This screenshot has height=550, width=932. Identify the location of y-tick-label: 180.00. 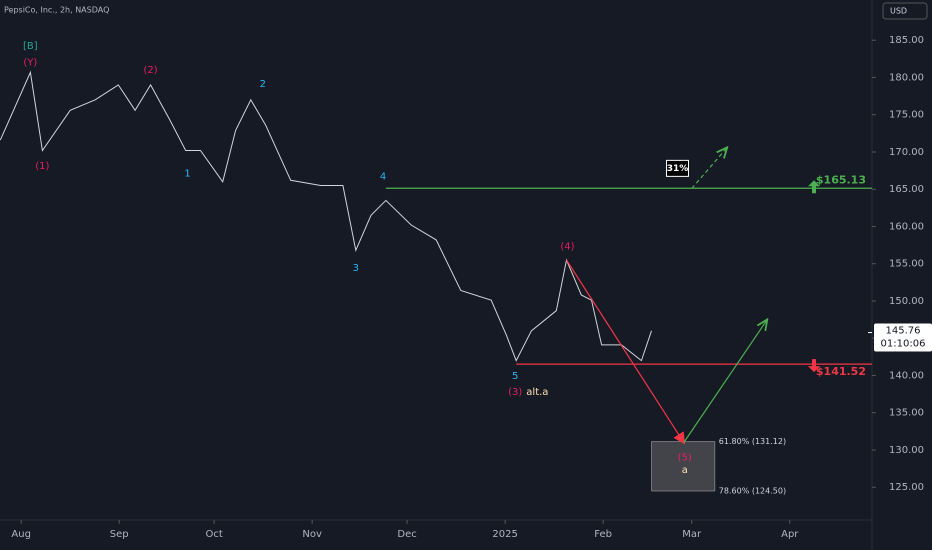
(906, 77).